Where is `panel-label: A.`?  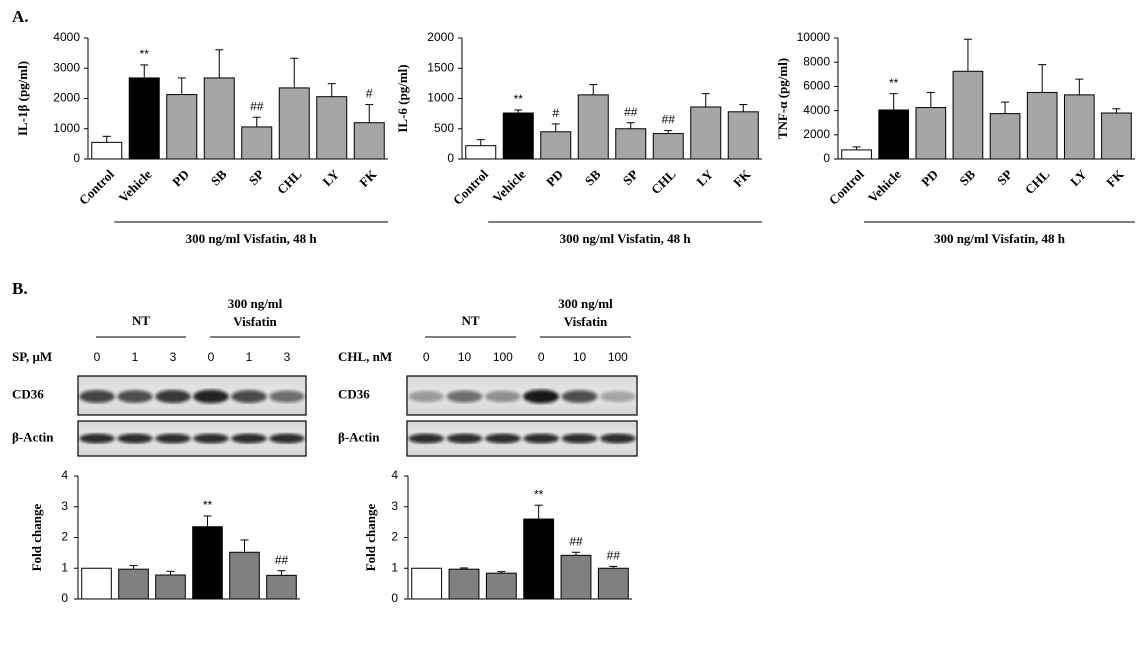 panel-label: A. is located at coordinates (20, 16).